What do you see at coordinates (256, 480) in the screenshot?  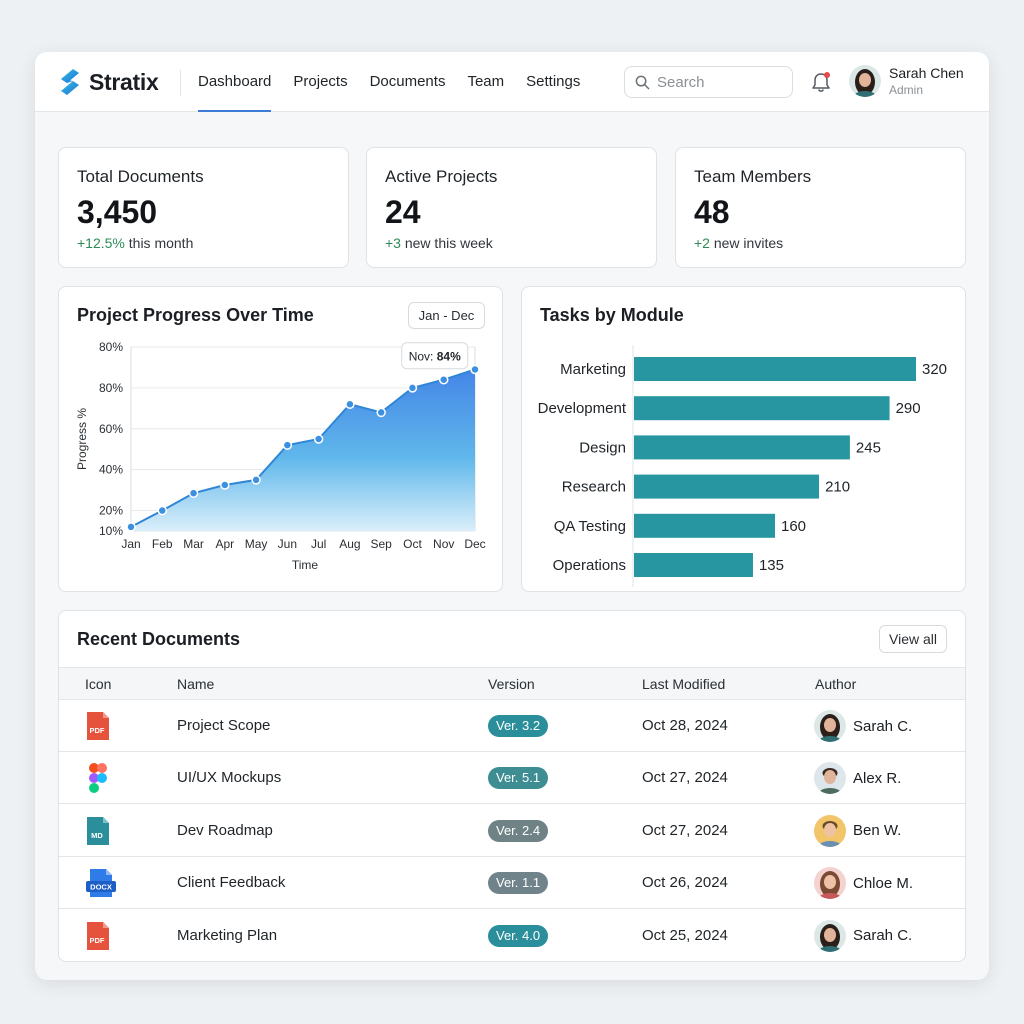 I see `data-point-may` at bounding box center [256, 480].